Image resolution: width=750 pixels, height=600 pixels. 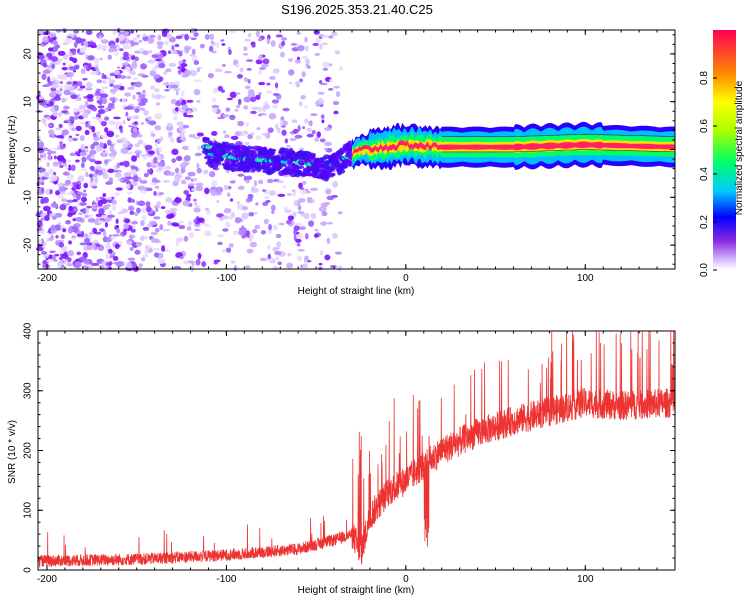 I want to click on spectrogram-ridge-edge-line, so click(x=558, y=135).